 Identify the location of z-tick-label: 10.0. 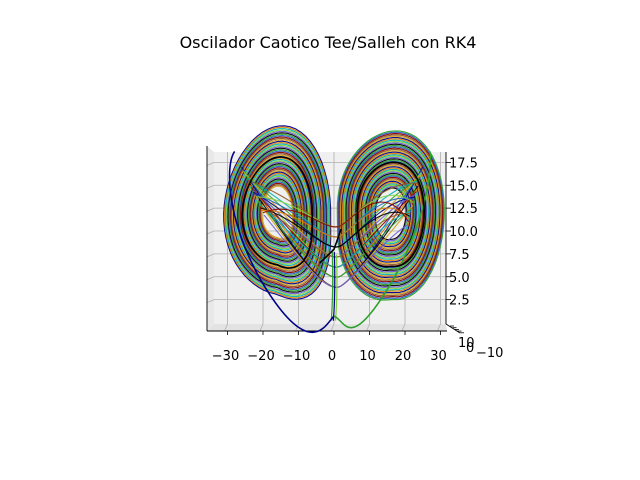
(463, 232).